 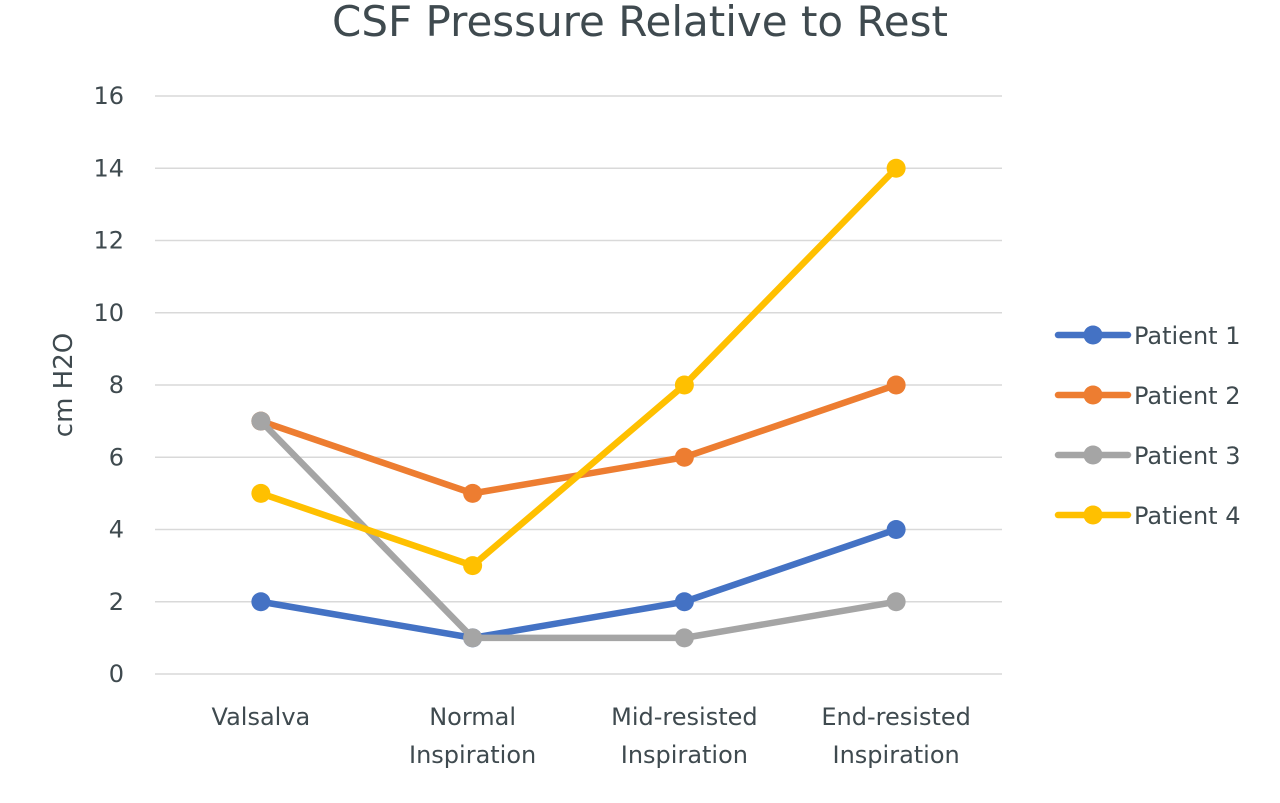 What do you see at coordinates (116, 602) in the screenshot?
I see `y-tick-label: 2` at bounding box center [116, 602].